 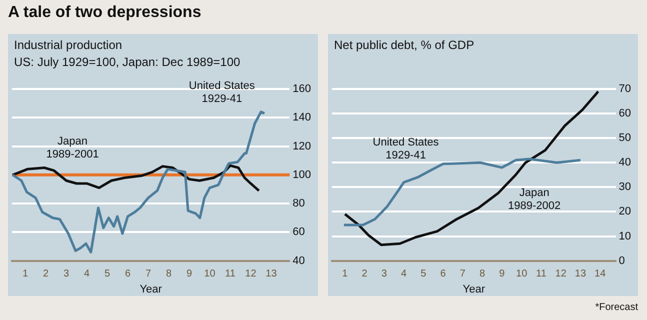 I want to click on y-tick-label: 70, so click(x=625, y=89).